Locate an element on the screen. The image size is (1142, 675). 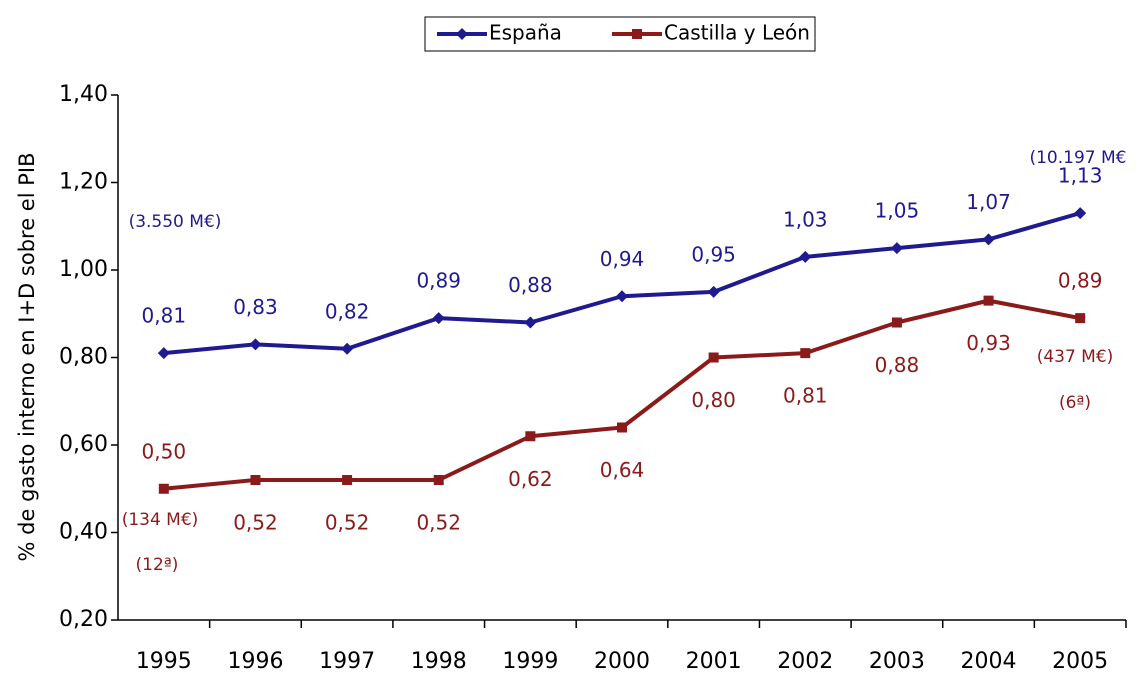
y-tick-label: 0,40 is located at coordinates (83, 532).